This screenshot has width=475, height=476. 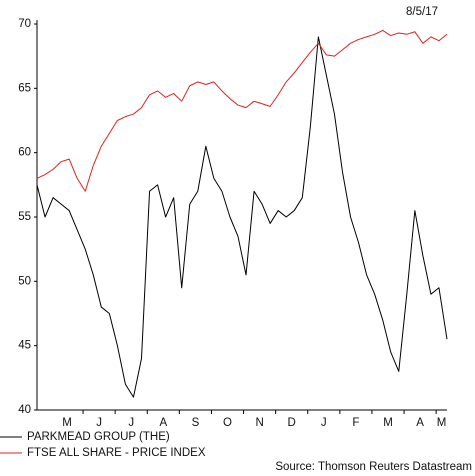 I want to click on x-tick-label: D, so click(x=292, y=423).